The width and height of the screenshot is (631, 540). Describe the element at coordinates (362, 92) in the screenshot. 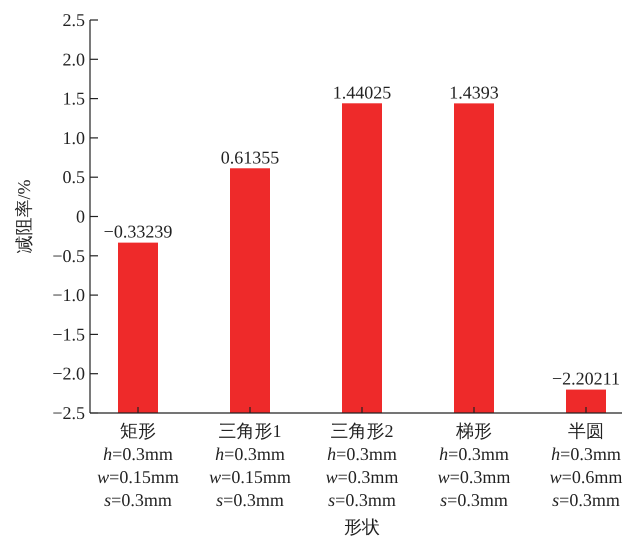

I see `data-label: 1.44025` at that location.